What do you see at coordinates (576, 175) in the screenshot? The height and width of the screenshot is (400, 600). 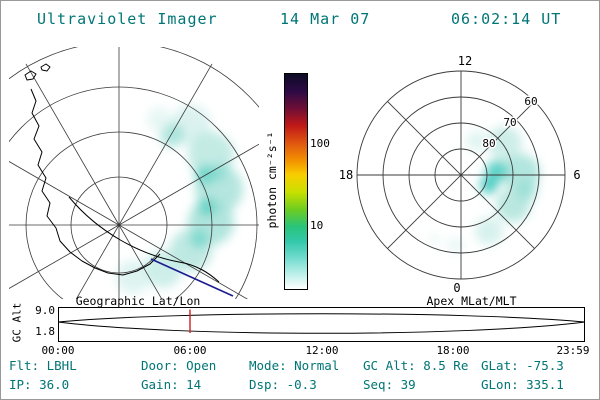 I see `svg-text: 6` at bounding box center [576, 175].